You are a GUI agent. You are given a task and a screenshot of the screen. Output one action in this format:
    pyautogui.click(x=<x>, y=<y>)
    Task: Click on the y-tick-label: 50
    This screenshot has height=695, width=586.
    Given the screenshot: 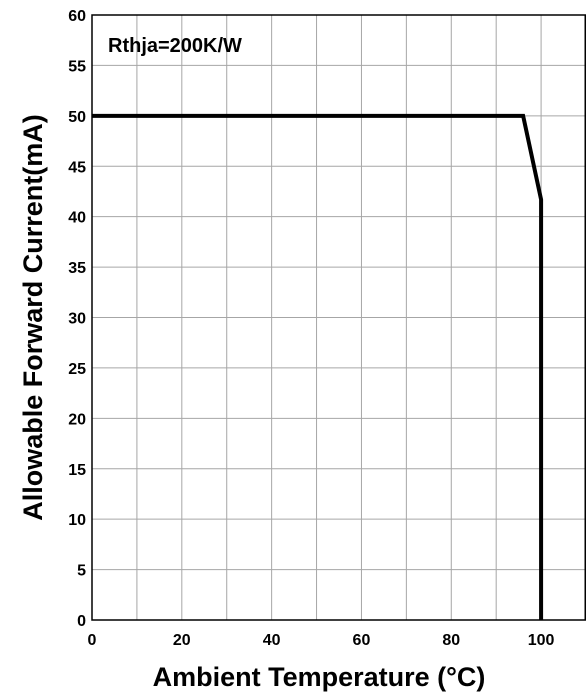 What is the action you would take?
    pyautogui.click(x=77, y=117)
    